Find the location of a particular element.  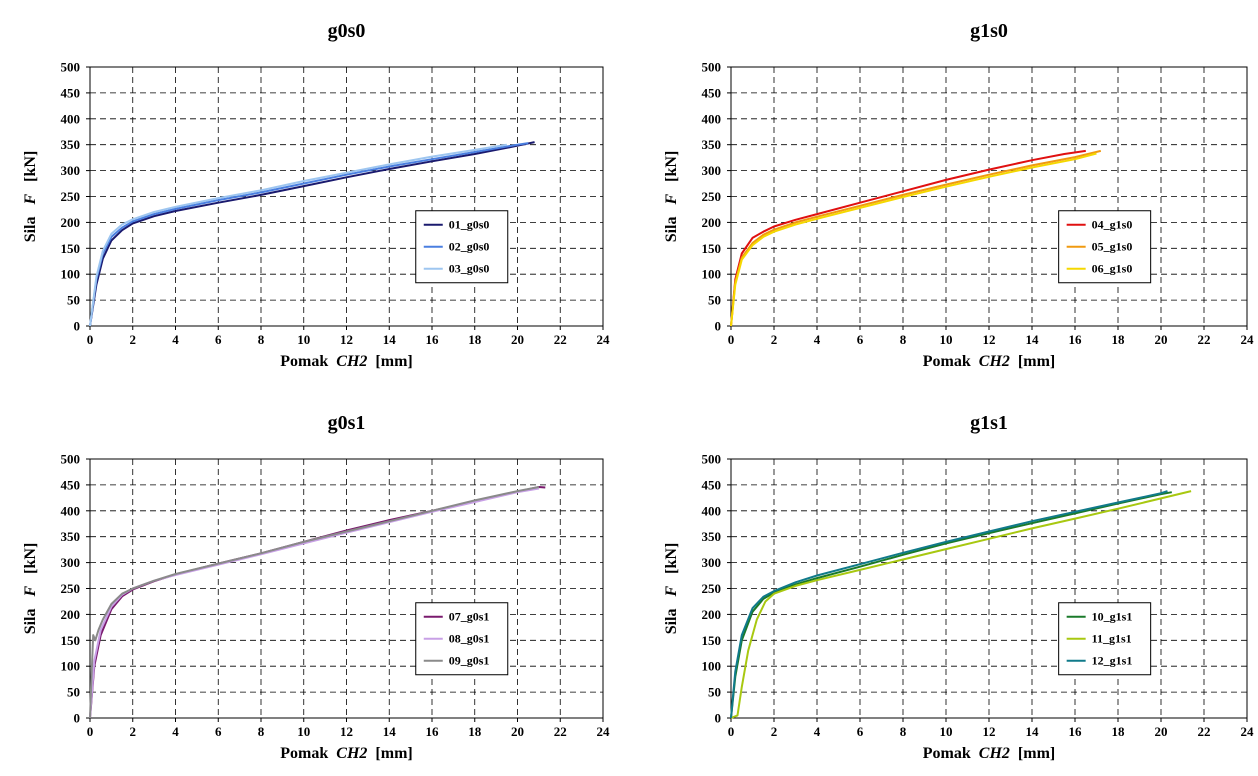

legend-label: 09_g0s1 is located at coordinates (469, 661).